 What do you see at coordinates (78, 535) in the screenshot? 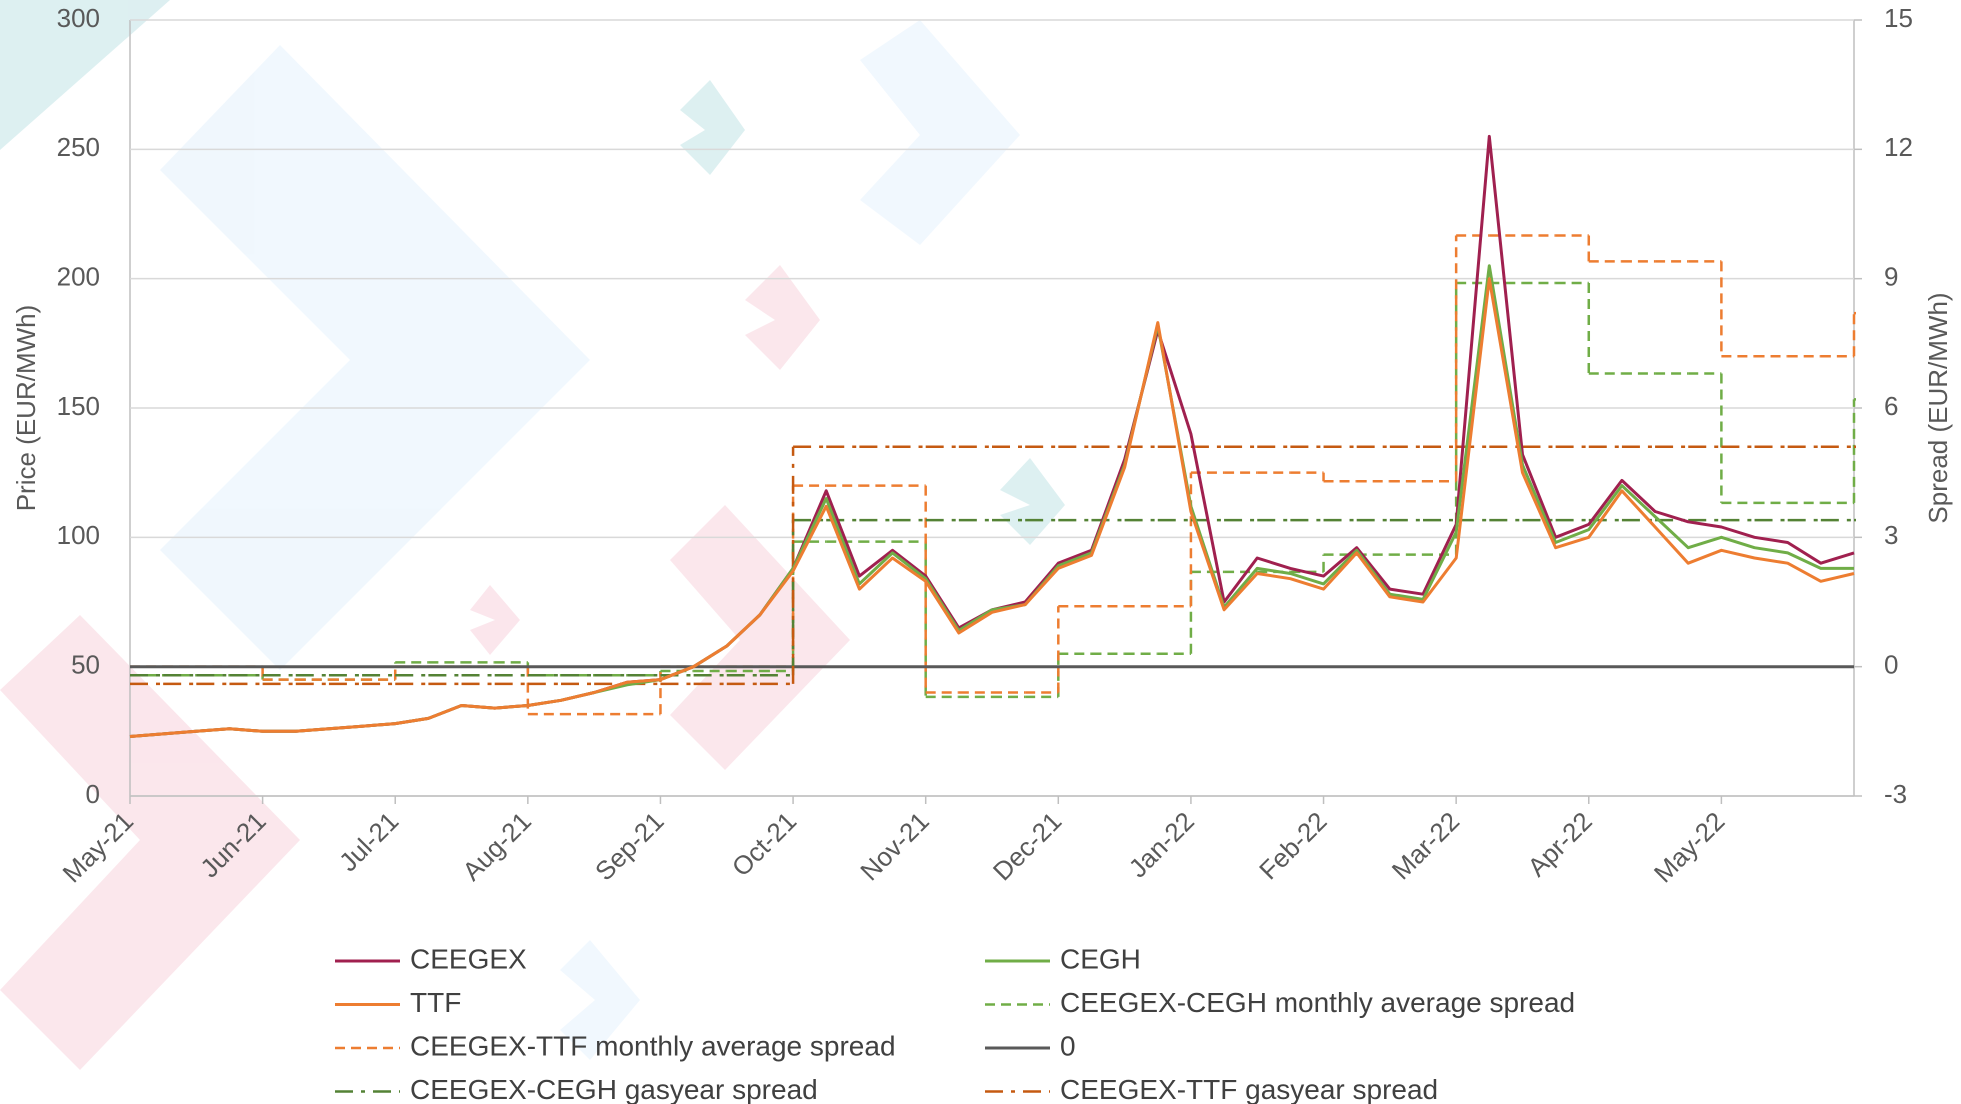
I see `y-tick-label: 100` at bounding box center [78, 535].